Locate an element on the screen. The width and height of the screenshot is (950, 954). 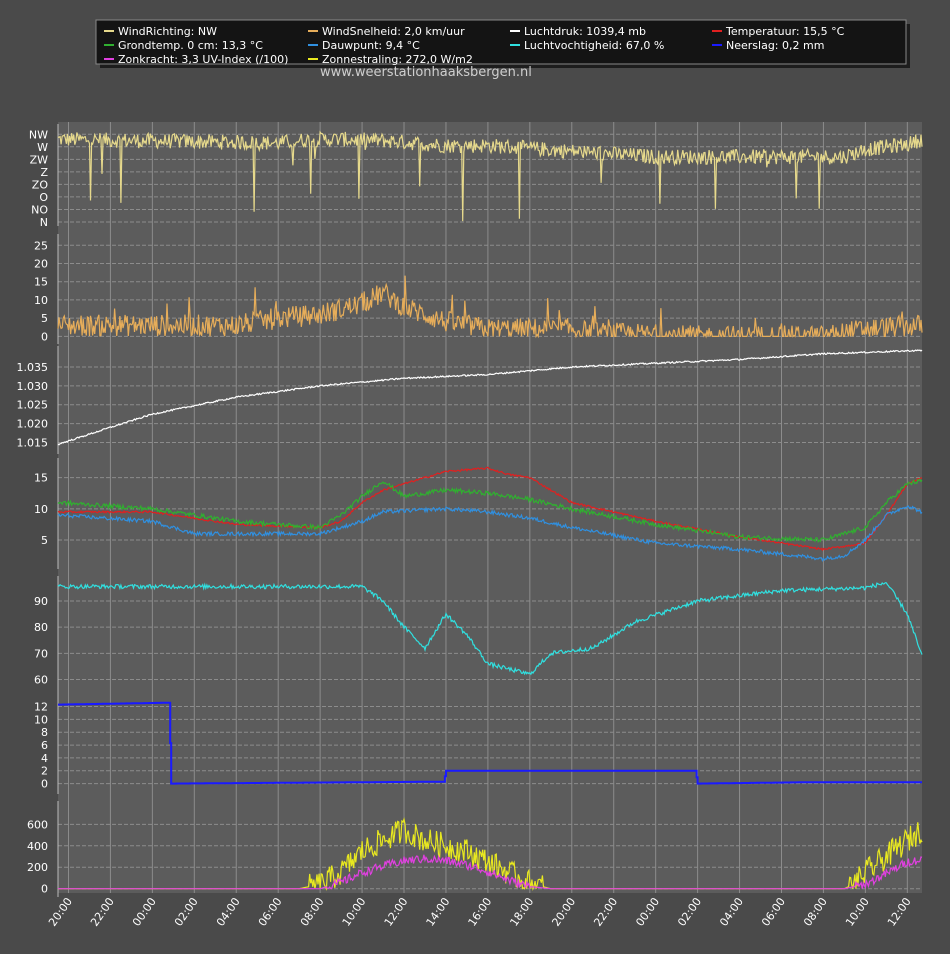
y-tick-label: 600 is located at coordinates (37, 824).